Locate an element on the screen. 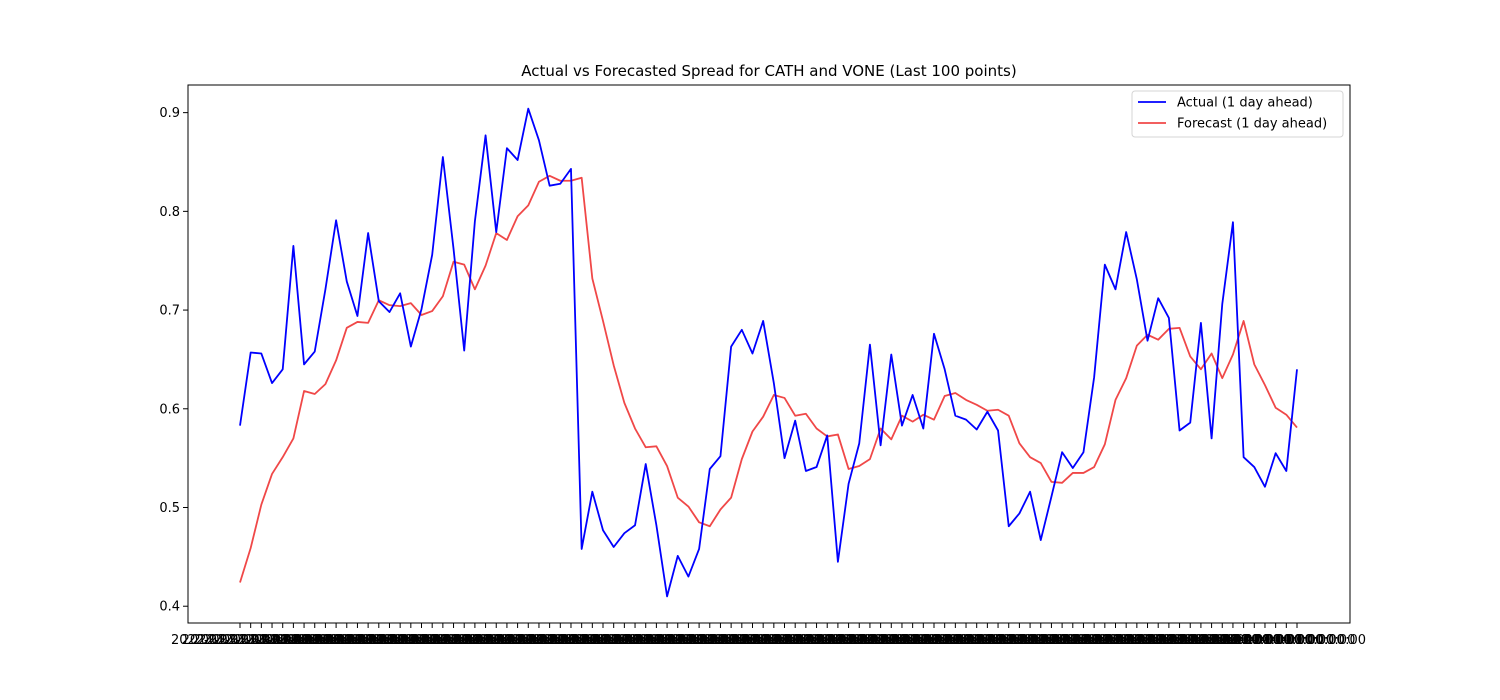 This screenshot has height=700, width=1500. y-tick-label: 0.8 is located at coordinates (169, 212).